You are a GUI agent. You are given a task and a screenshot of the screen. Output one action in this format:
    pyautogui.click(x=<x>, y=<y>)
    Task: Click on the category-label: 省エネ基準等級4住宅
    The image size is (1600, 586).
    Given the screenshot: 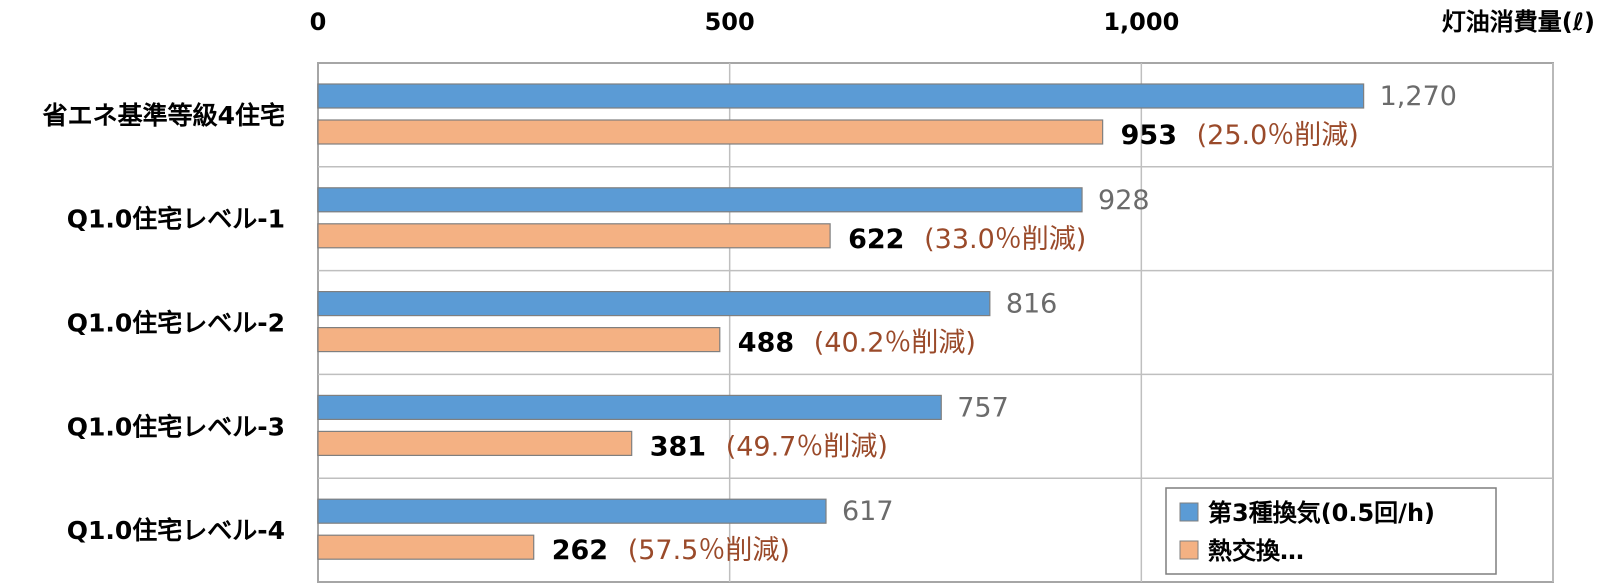 What is the action you would take?
    pyautogui.click(x=163, y=115)
    